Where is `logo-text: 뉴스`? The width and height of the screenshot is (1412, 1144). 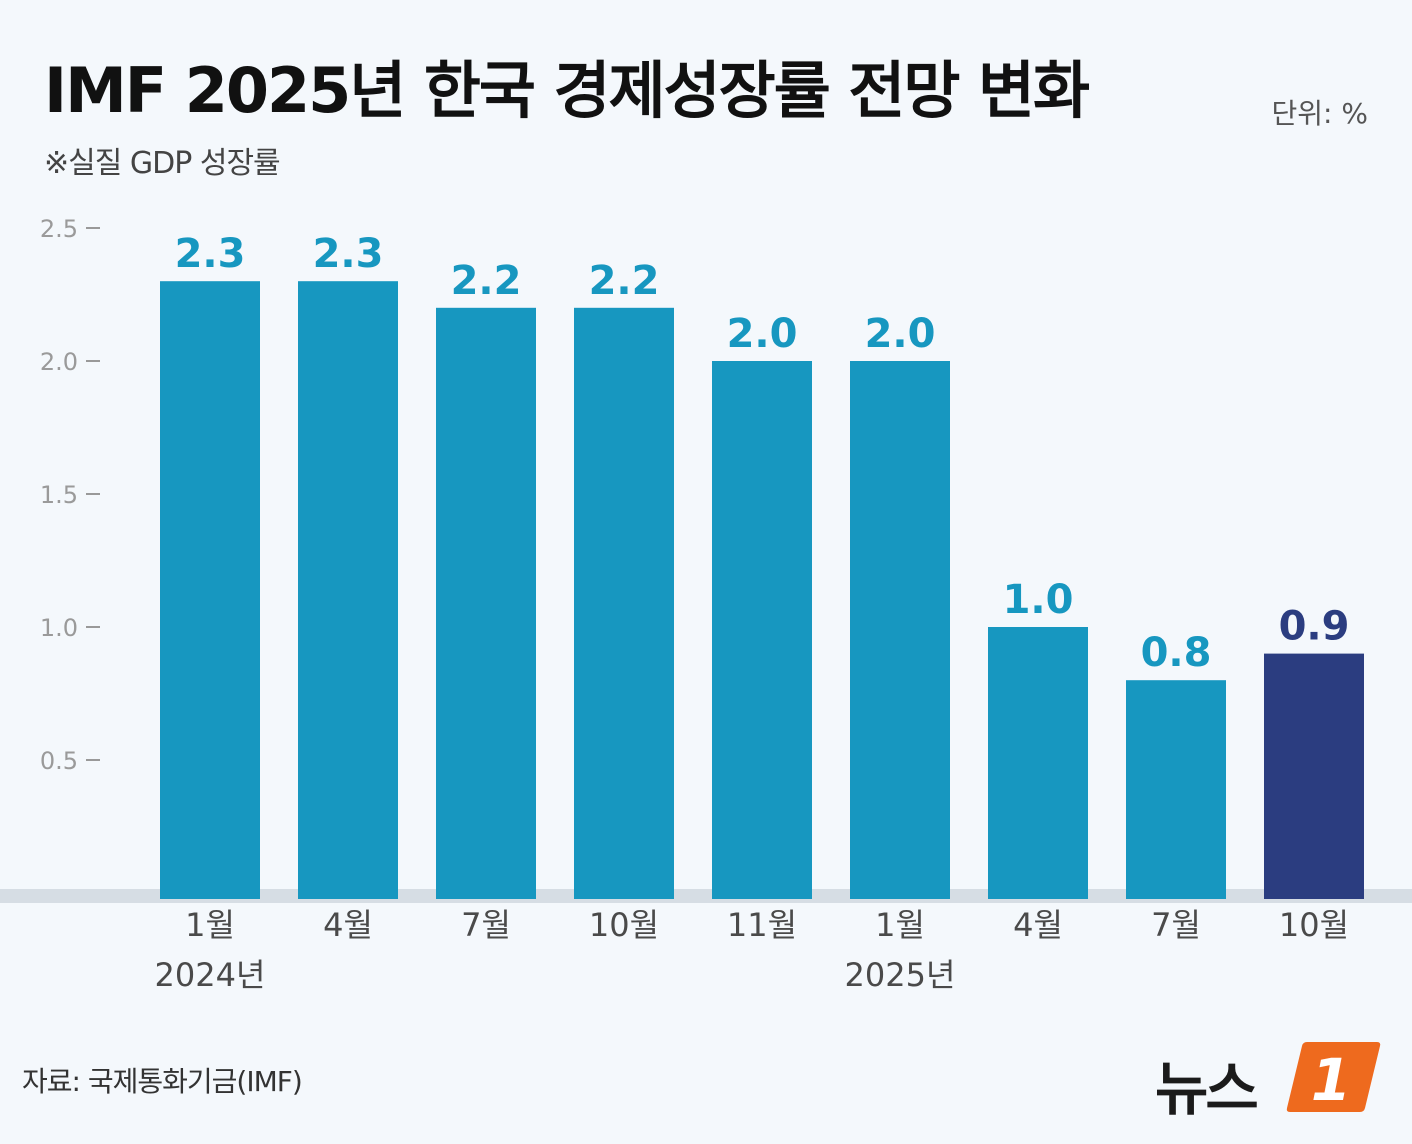
logo-text: 뉴스 is located at coordinates (1207, 1089).